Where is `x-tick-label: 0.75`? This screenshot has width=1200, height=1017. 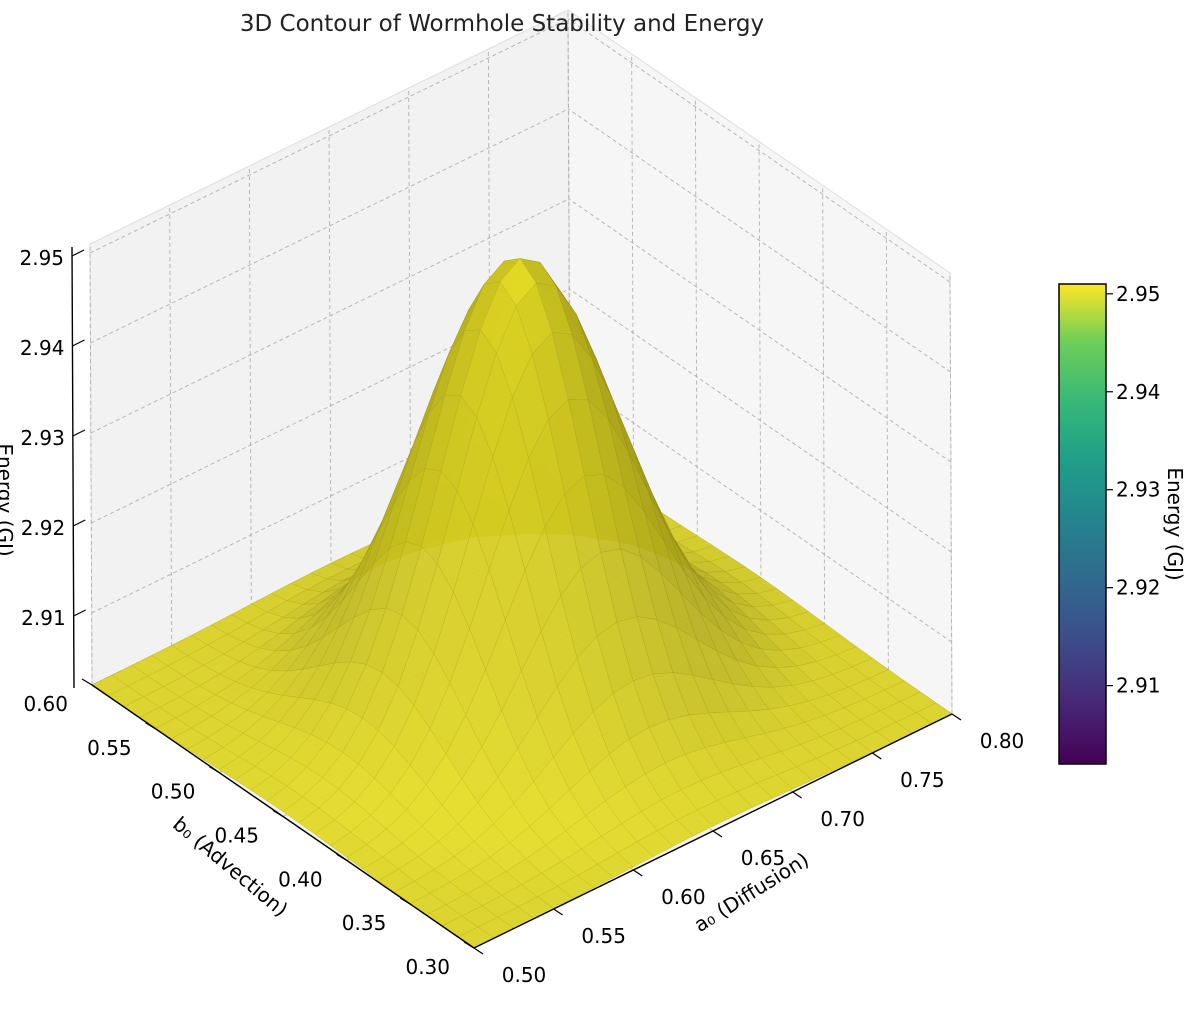
x-tick-label: 0.75 is located at coordinates (922, 780).